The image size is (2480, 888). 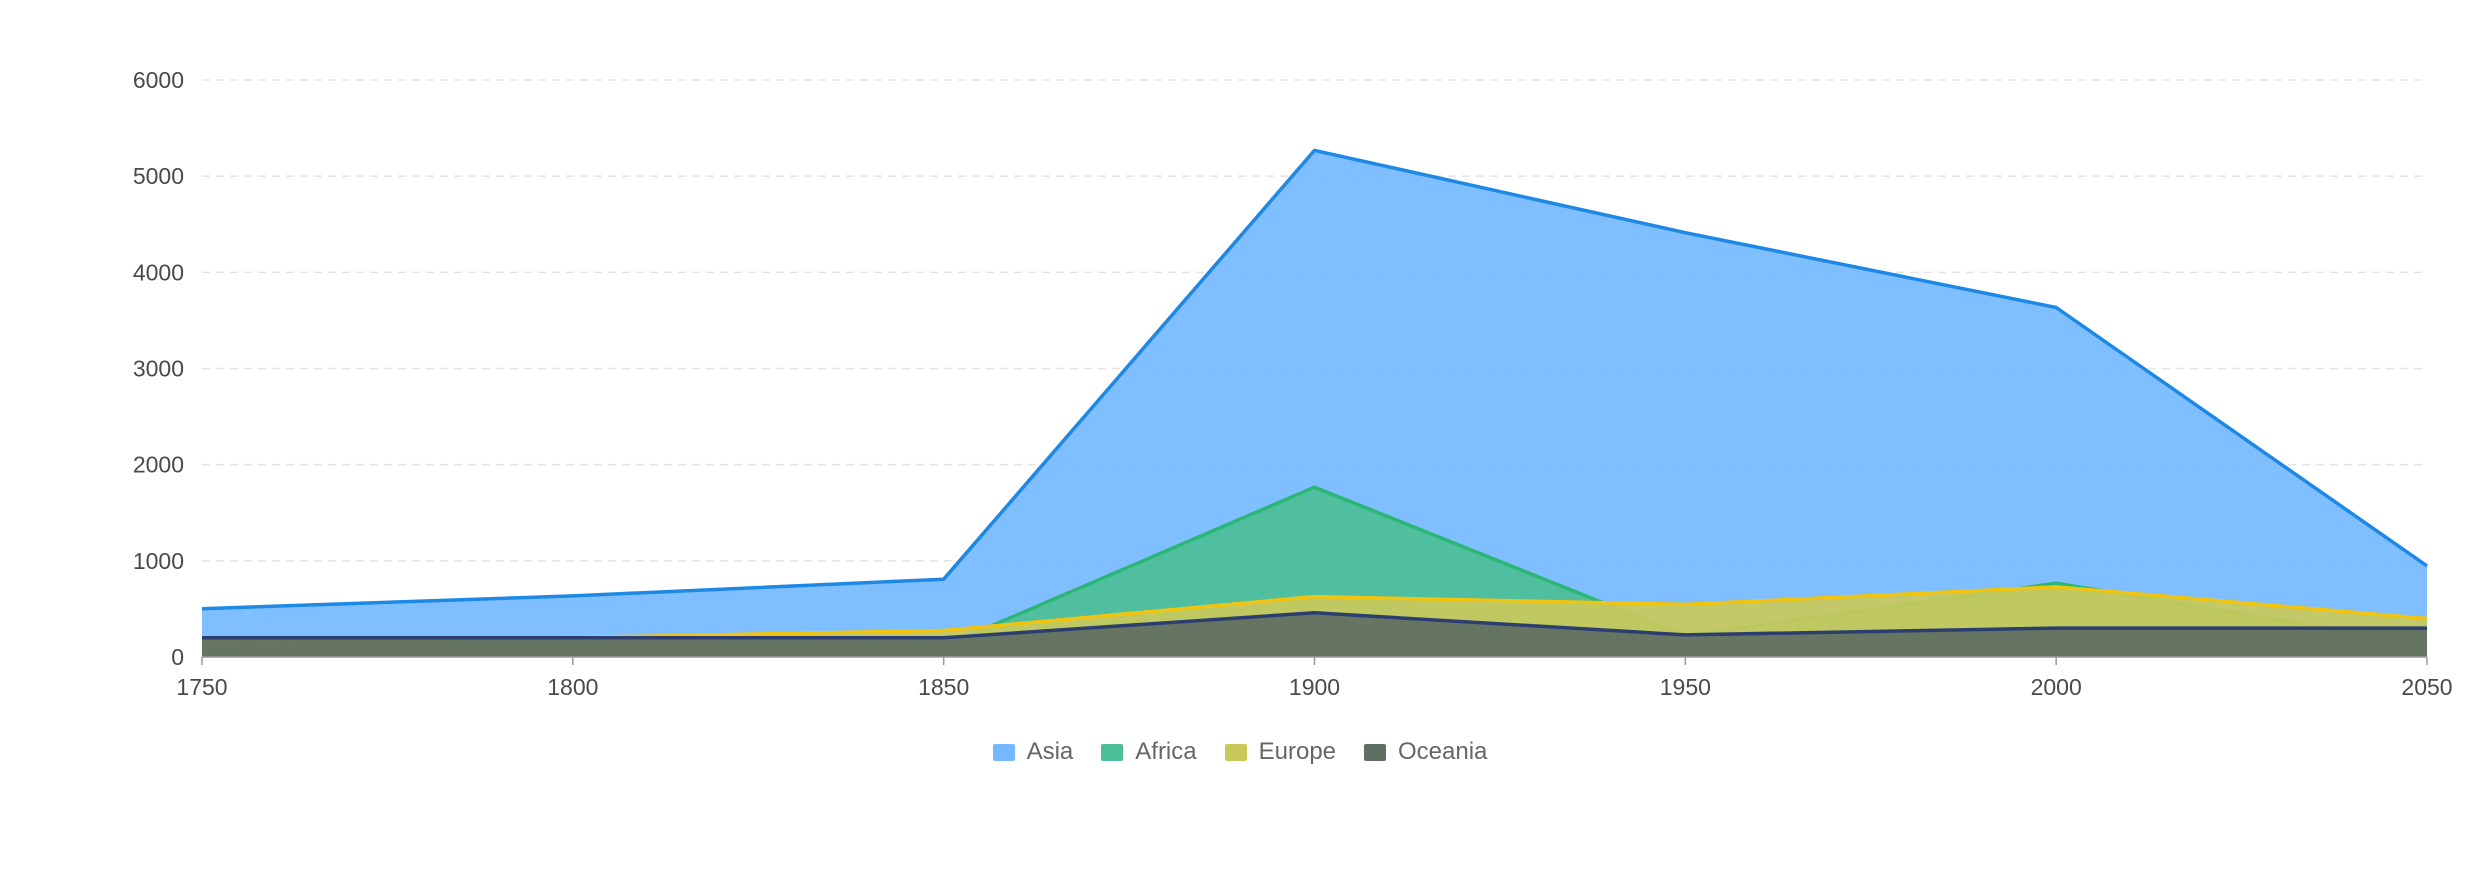 I want to click on legend-label: Oceania, so click(x=1443, y=751).